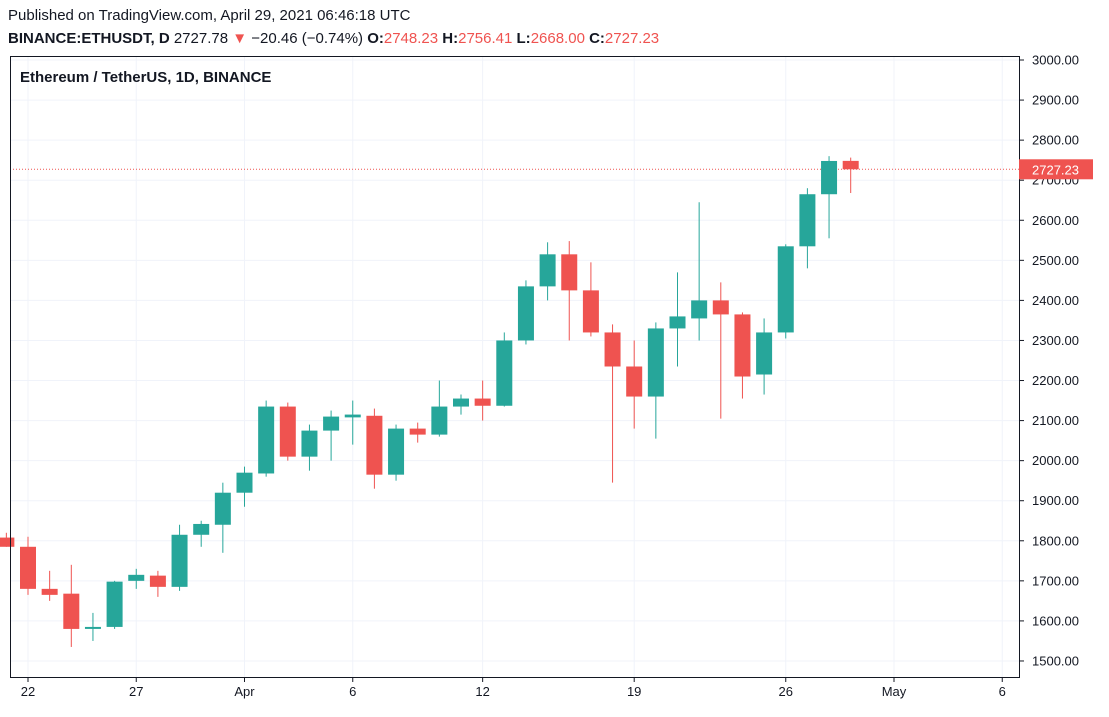 The image size is (1109, 717). Describe the element at coordinates (632, 38) in the screenshot. I see `close-value: 2727.23` at that location.